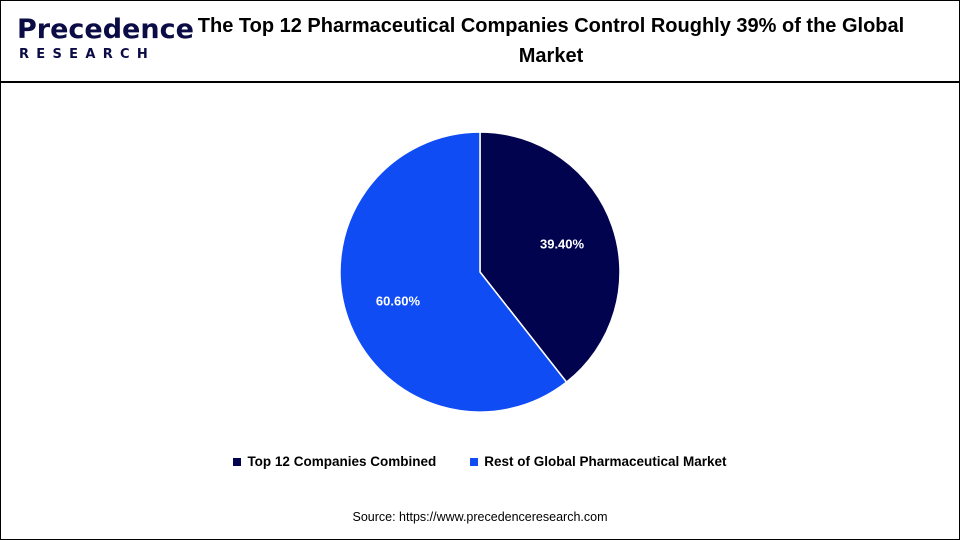  I want to click on logo-wordmark: Precedence, so click(105, 29).